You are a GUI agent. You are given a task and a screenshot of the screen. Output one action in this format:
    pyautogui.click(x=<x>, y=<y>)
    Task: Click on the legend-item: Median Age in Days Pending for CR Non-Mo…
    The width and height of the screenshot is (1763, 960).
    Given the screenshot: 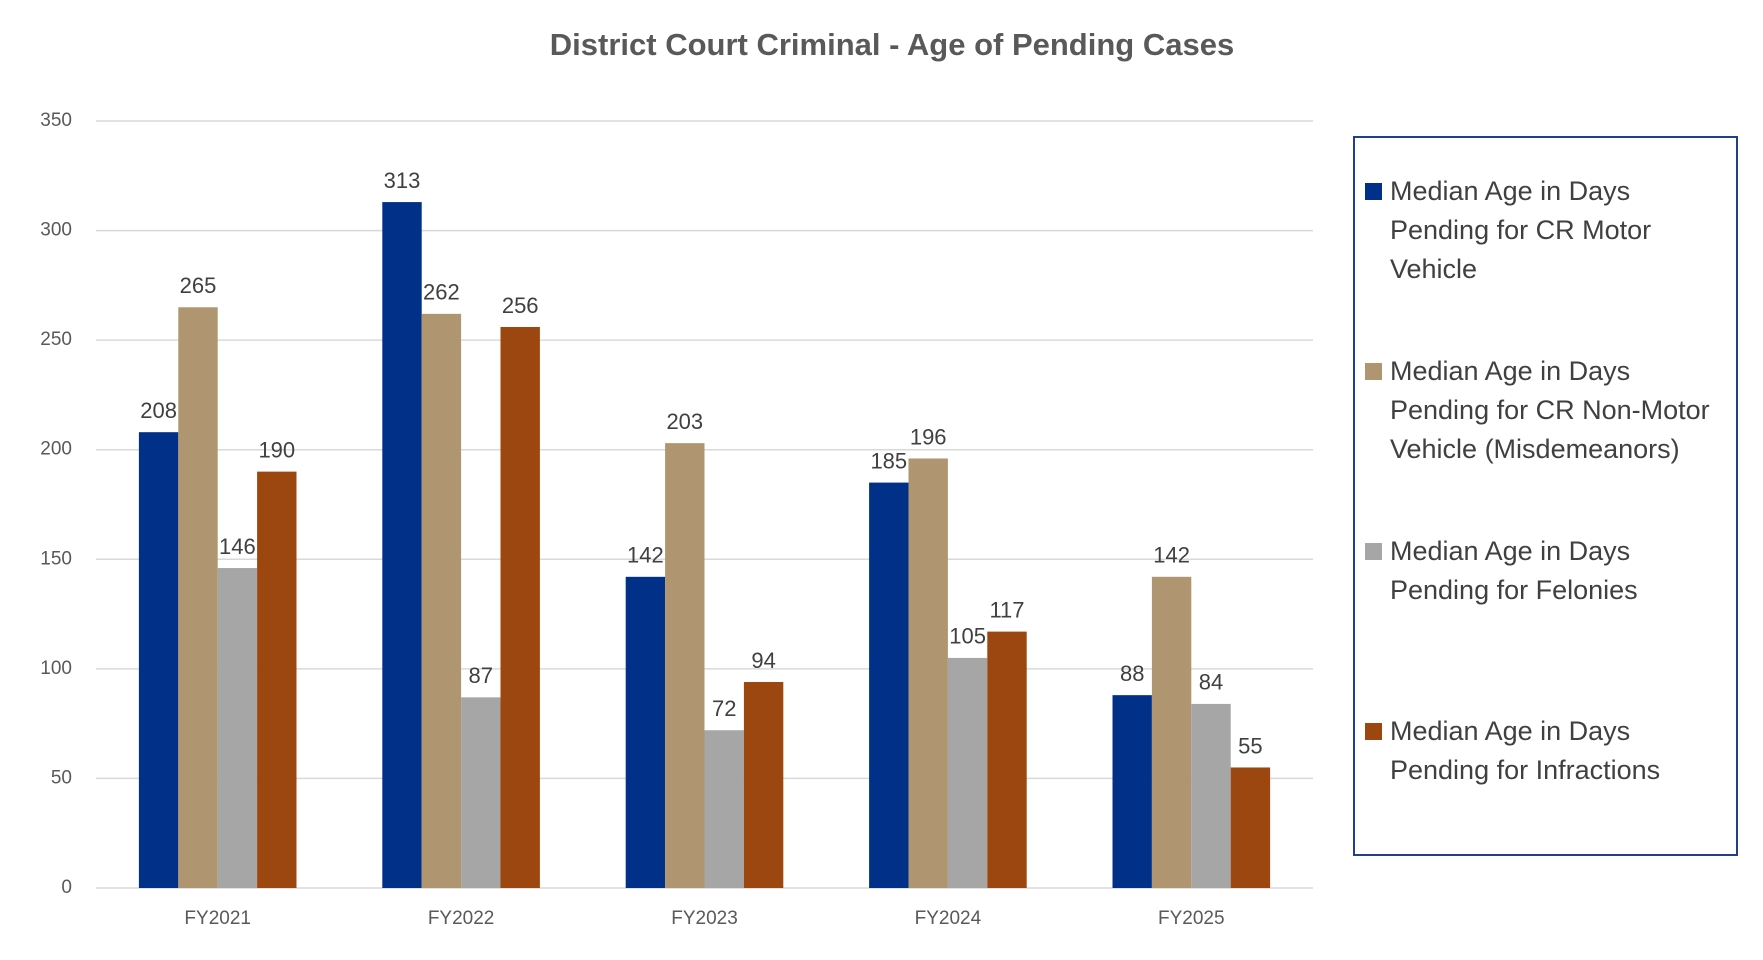 What is the action you would take?
    pyautogui.click(x=1547, y=442)
    